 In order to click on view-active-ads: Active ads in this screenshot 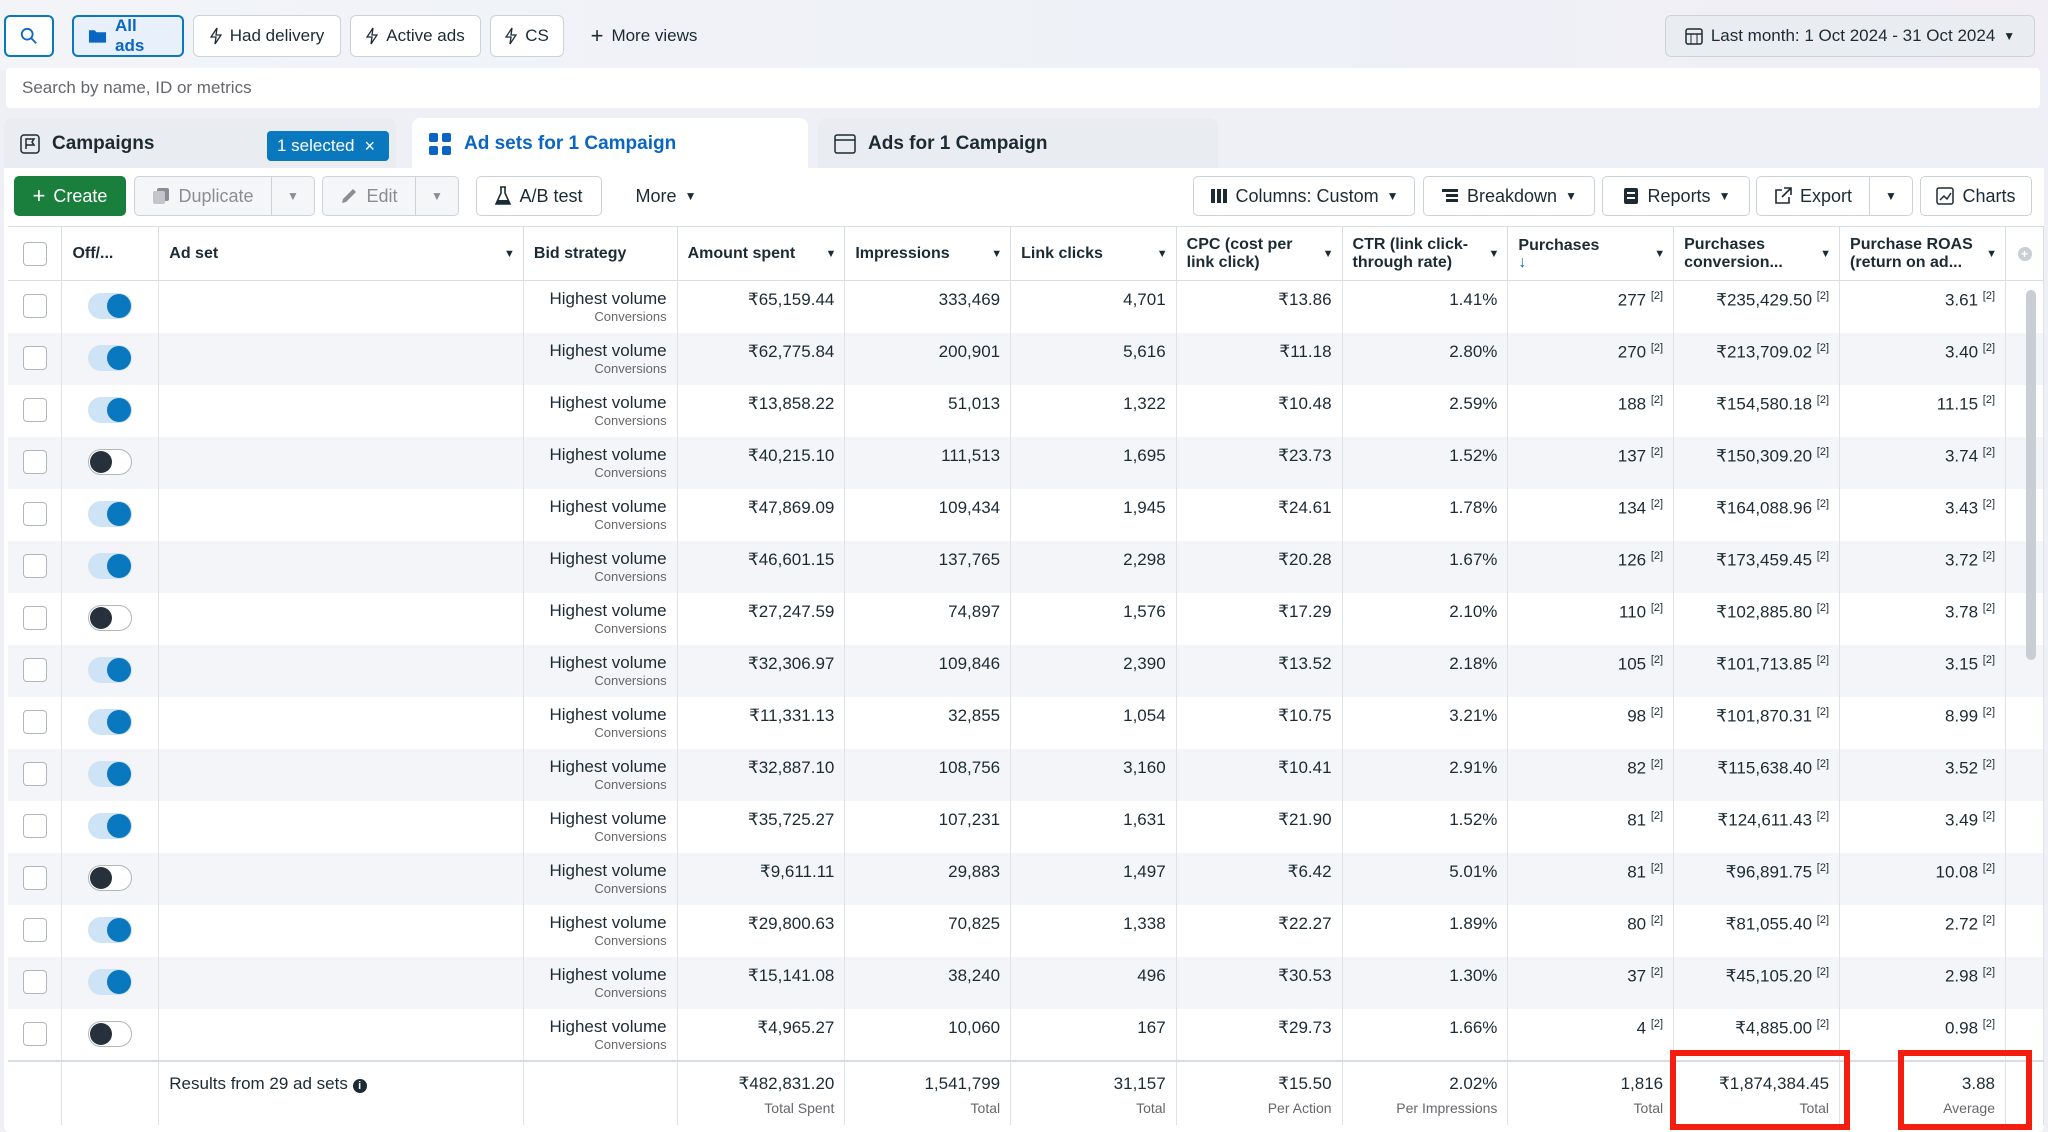, I will do `click(415, 36)`.